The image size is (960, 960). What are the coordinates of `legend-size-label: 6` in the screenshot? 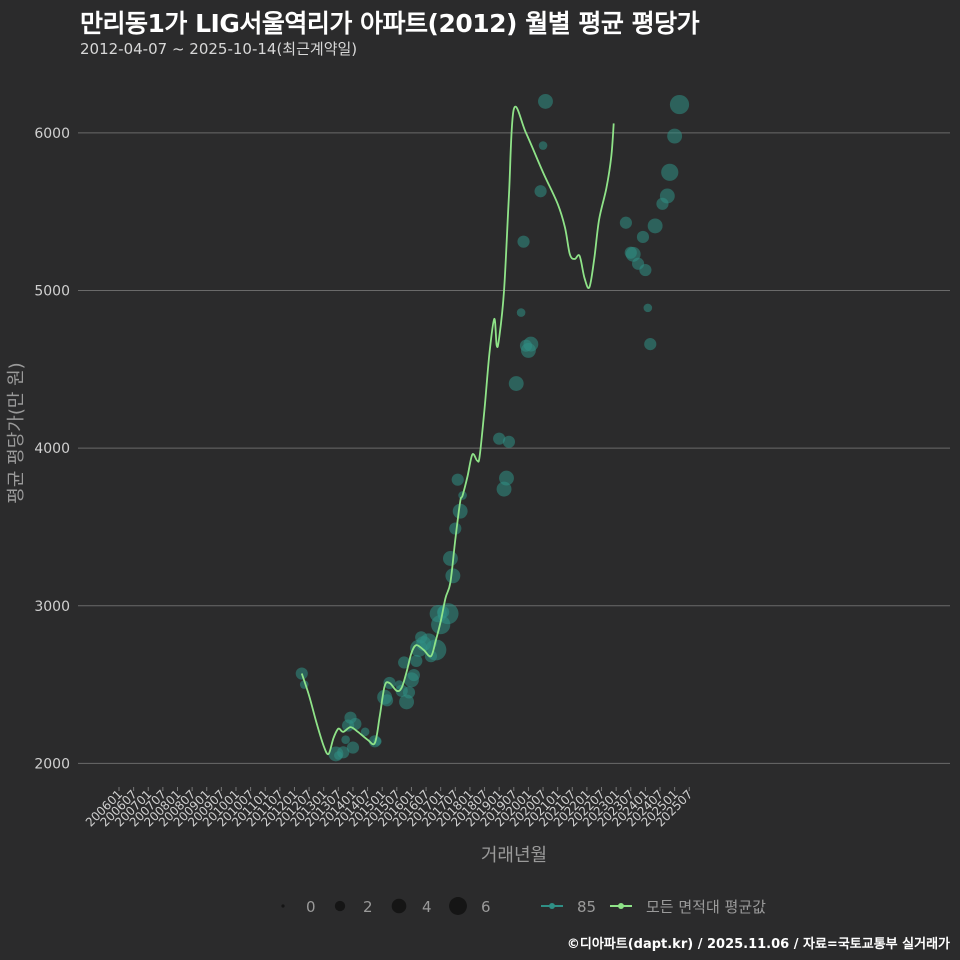 It's located at (486, 907).